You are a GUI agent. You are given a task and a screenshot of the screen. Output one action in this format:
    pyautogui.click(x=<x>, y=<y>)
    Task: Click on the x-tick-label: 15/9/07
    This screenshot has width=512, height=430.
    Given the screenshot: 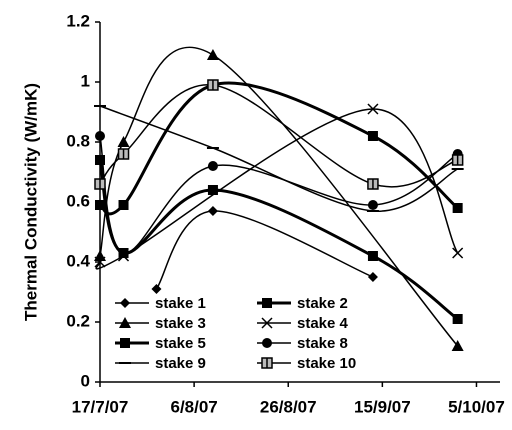 What is the action you would take?
    pyautogui.click(x=382, y=406)
    